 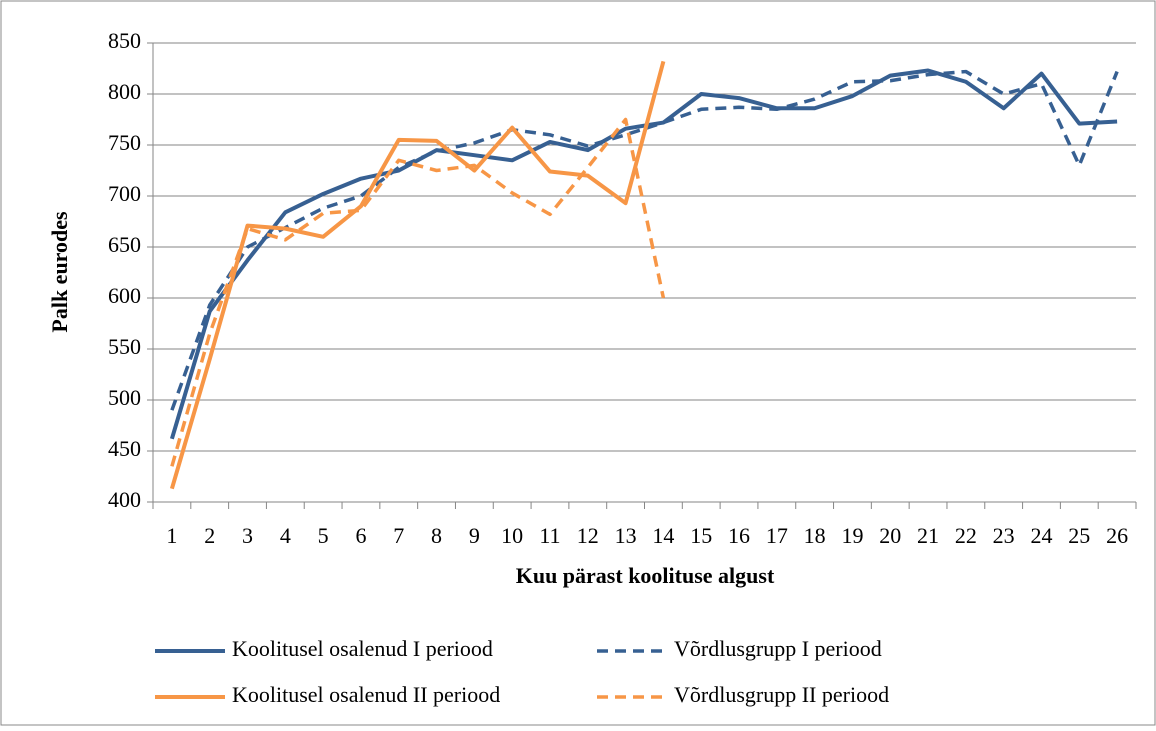 I want to click on x-tick-label: 15, so click(x=701, y=535).